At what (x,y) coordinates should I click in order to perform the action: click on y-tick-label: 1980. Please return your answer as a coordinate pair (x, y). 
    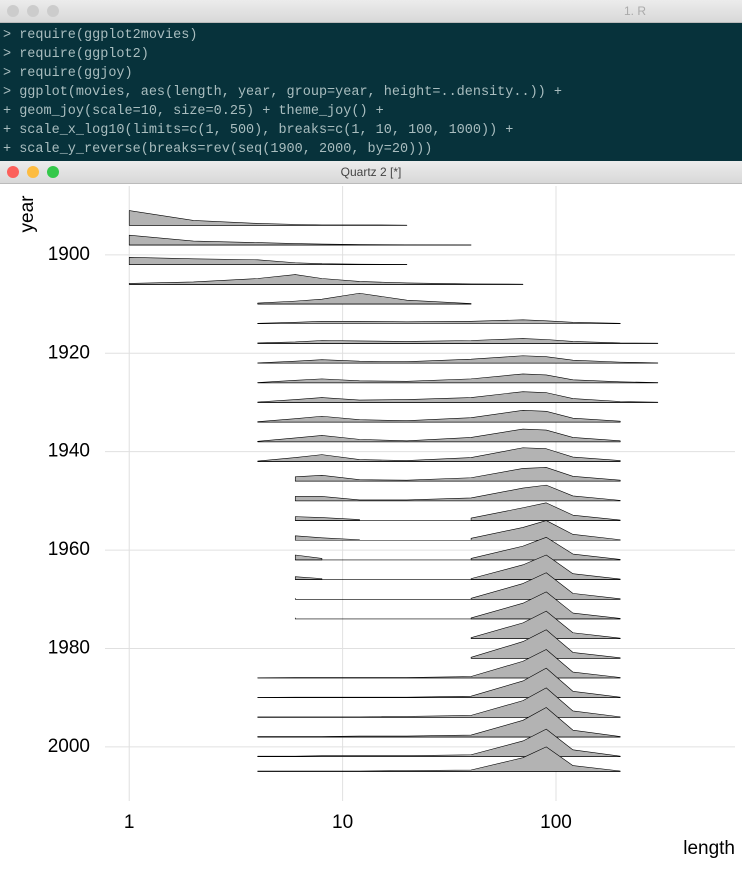
    Looking at the image, I should click on (69, 647).